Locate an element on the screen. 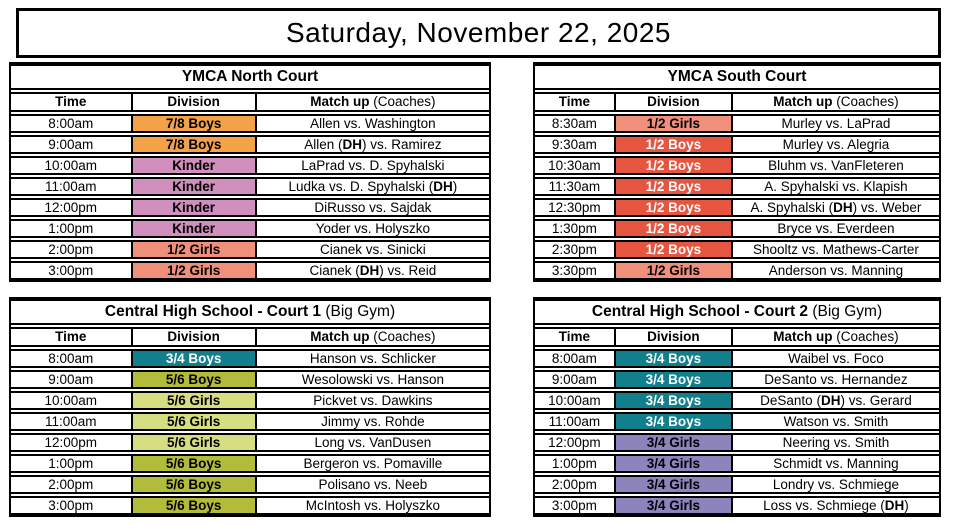  schedule-row: 11:00am 5/6 Girls Jimmy vs. Rohde is located at coordinates (250, 421).